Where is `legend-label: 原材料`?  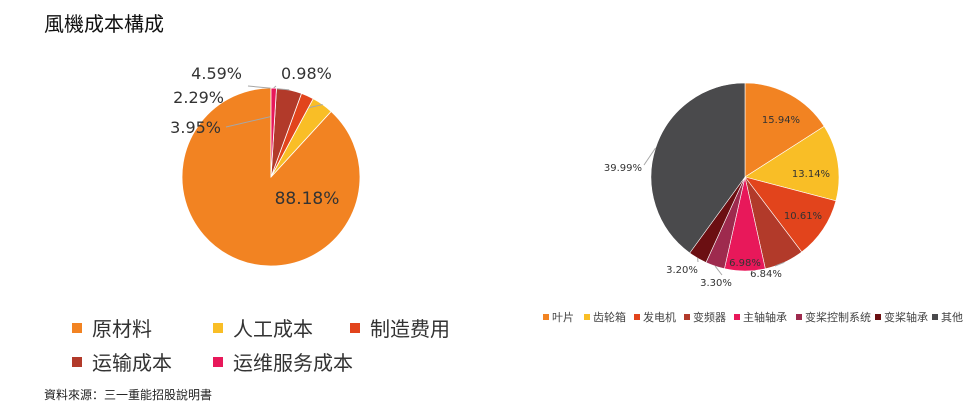 legend-label: 原材料 is located at coordinates (122, 329).